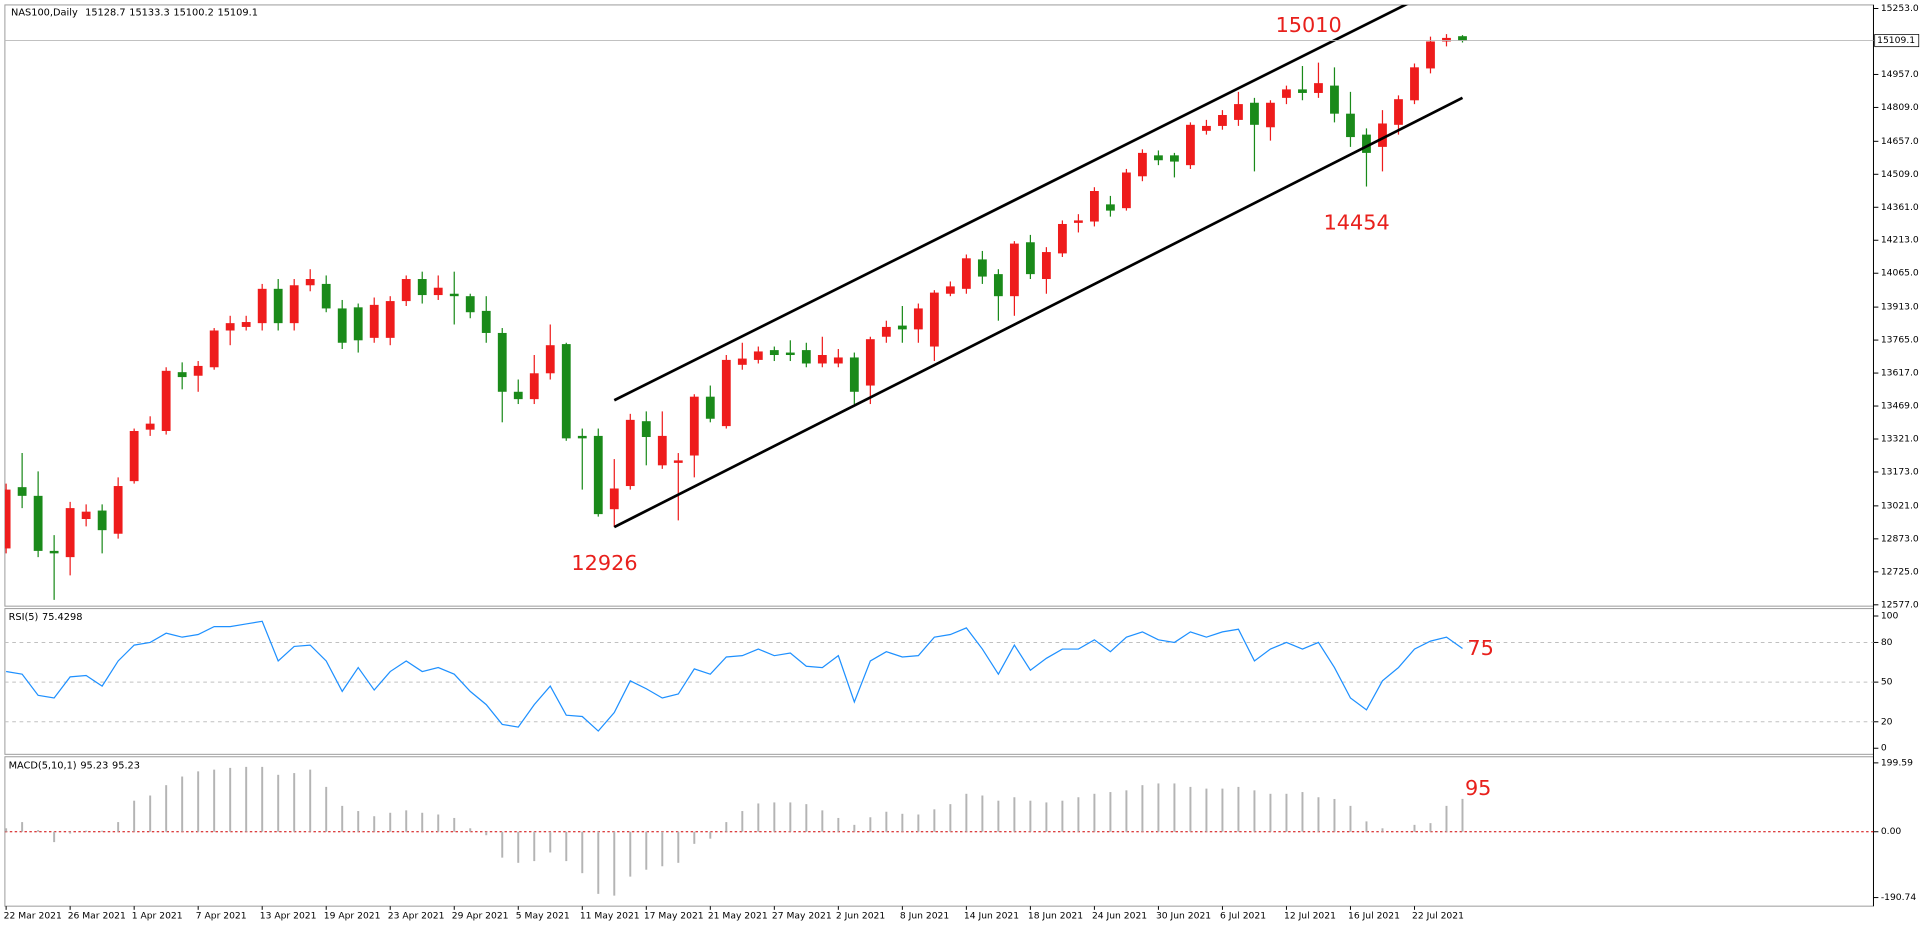 This screenshot has height=927, width=1920. I want to click on y-tick-label: 20, so click(1887, 721).